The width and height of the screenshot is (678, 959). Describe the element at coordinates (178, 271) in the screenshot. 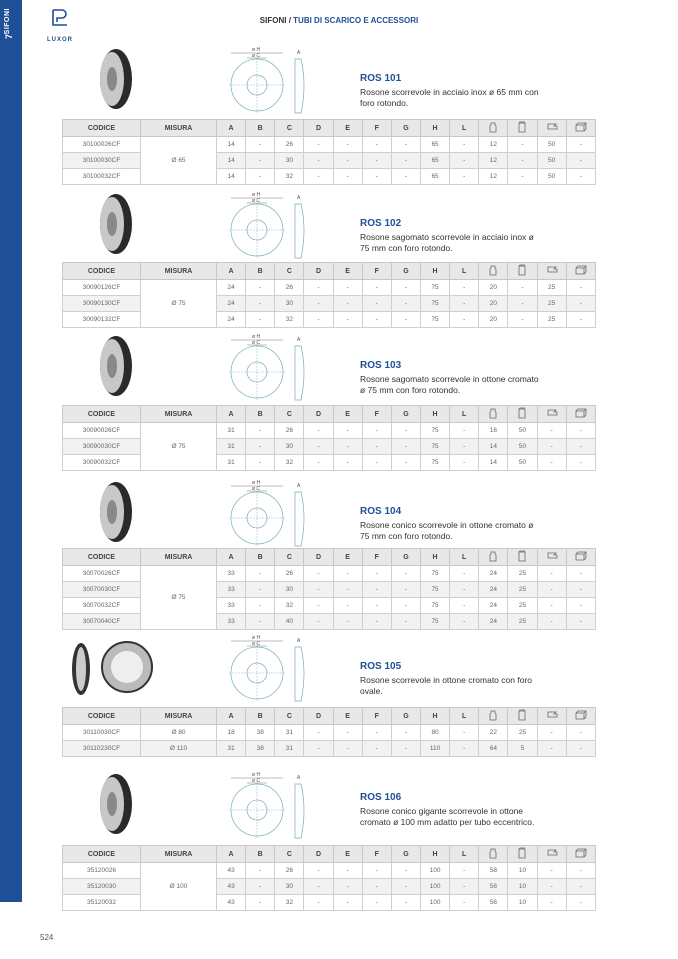

I see `column-header: MISURA` at that location.